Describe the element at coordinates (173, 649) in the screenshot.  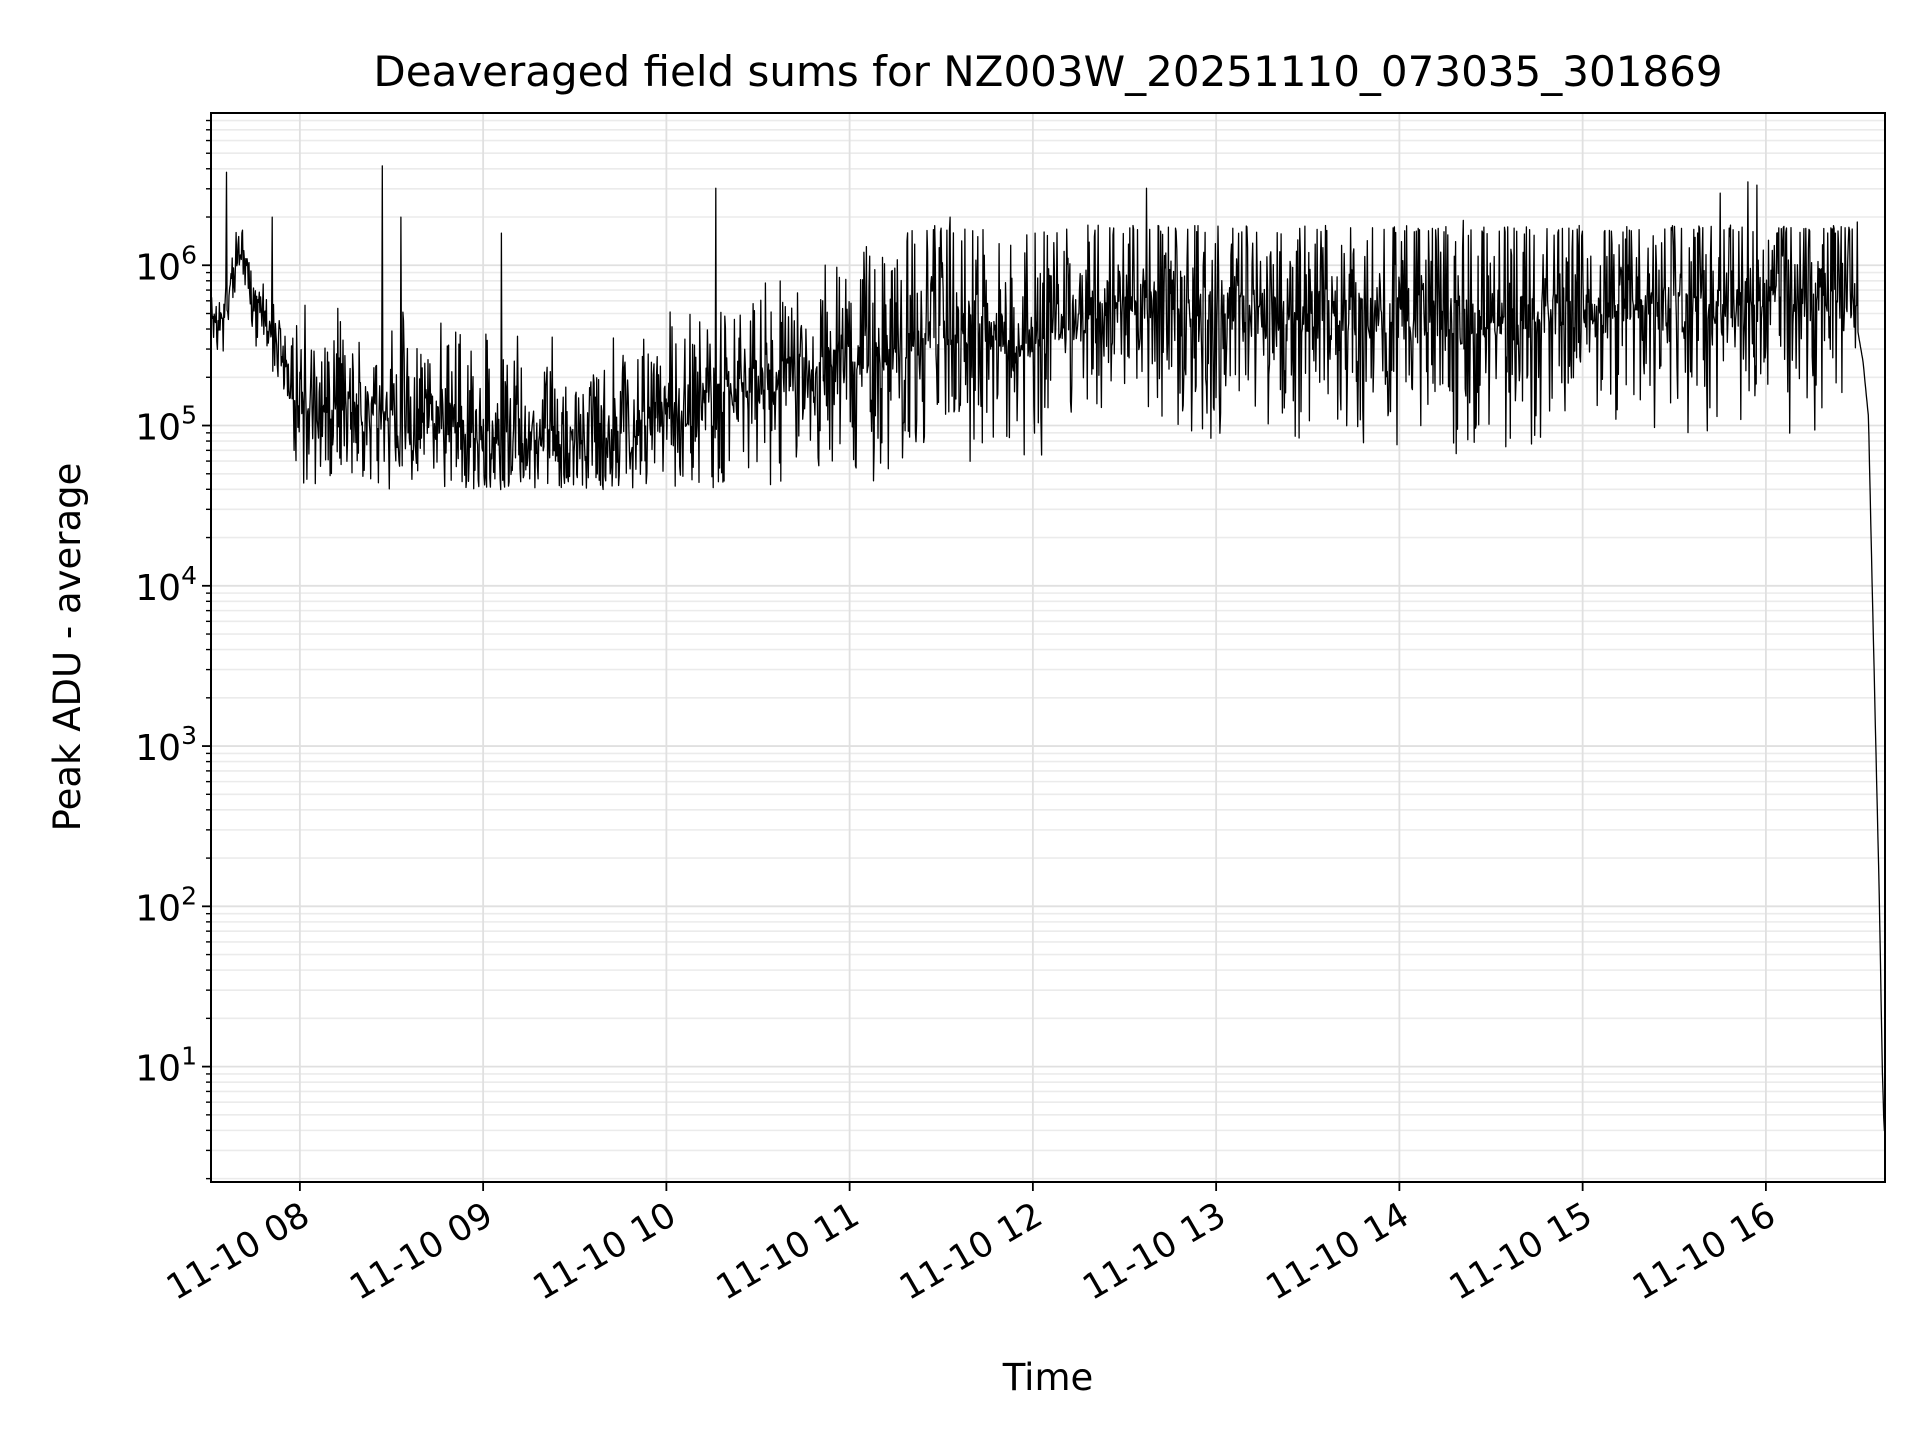
I see `y-axis: 10¹ 10² 10³ 10⁴ 10⁵ 10⁶` at that location.